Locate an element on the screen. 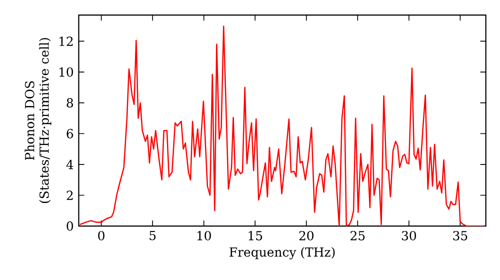 The image size is (500, 280). x-axis-title: Frequency (THz) is located at coordinates (282, 253).